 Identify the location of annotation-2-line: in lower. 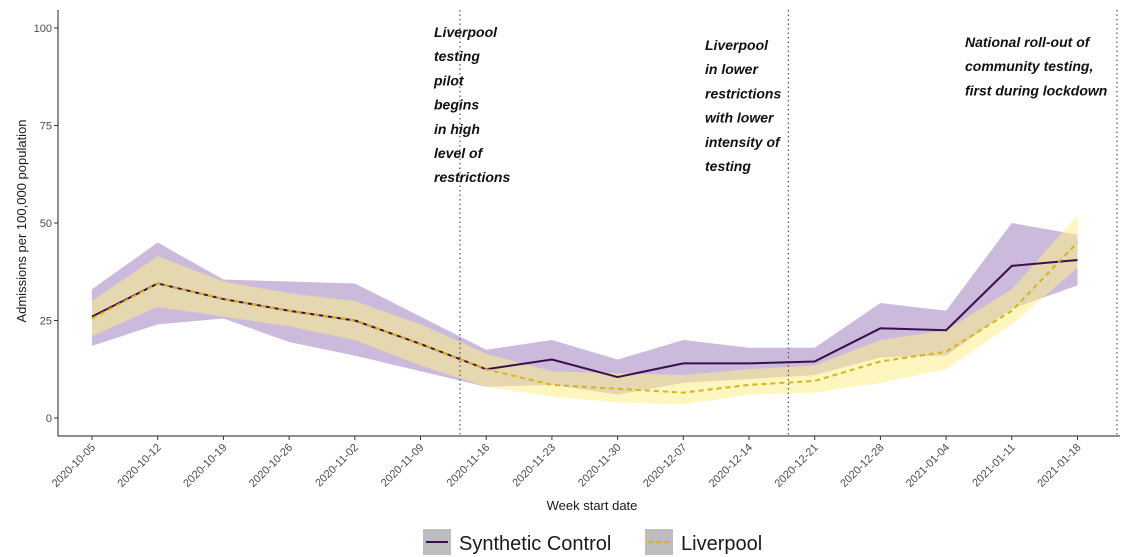
(732, 69).